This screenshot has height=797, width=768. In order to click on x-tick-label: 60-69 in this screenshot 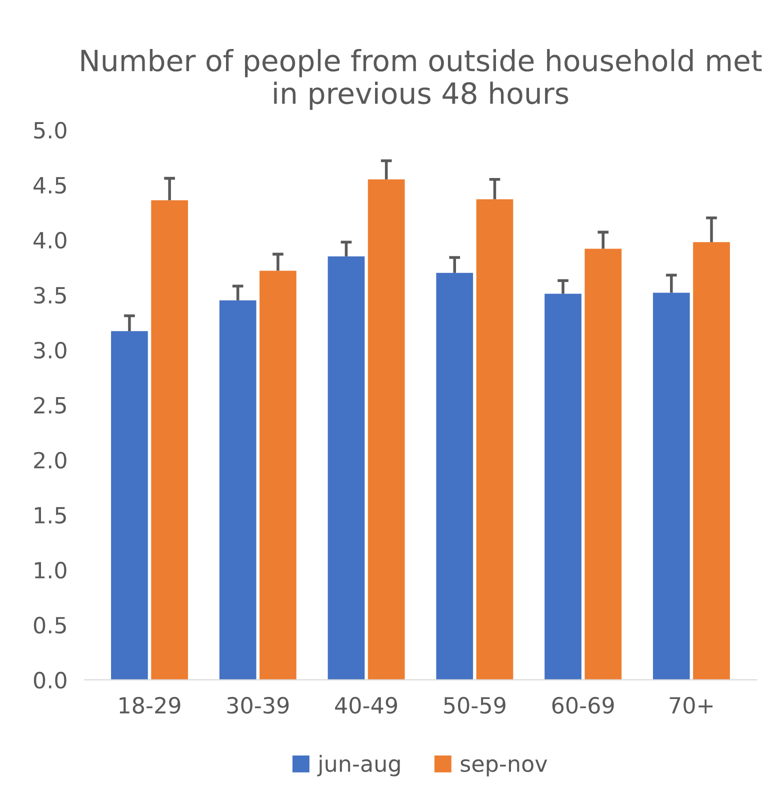, I will do `click(583, 705)`.